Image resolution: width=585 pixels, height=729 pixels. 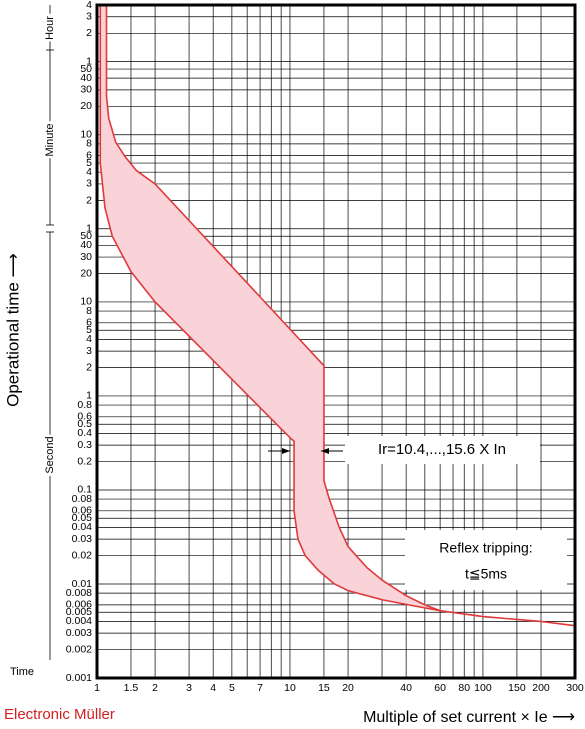 I want to click on y-tick-label: 0.08, so click(x=82, y=499).